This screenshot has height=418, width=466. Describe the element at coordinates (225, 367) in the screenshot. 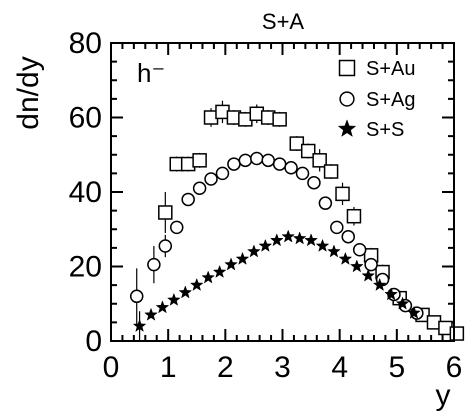

I see `x-tick-label: 2` at that location.